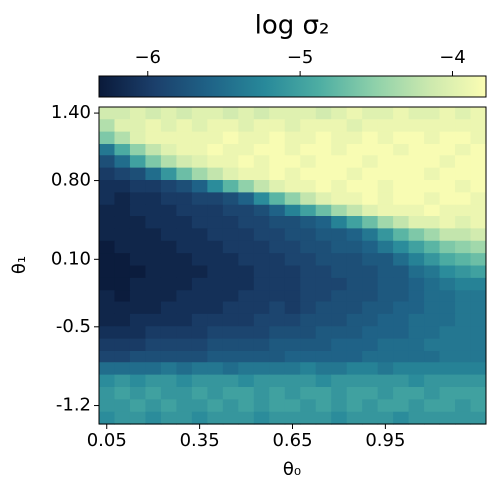  I want to click on y-tick-label: 0.10, so click(71, 258).